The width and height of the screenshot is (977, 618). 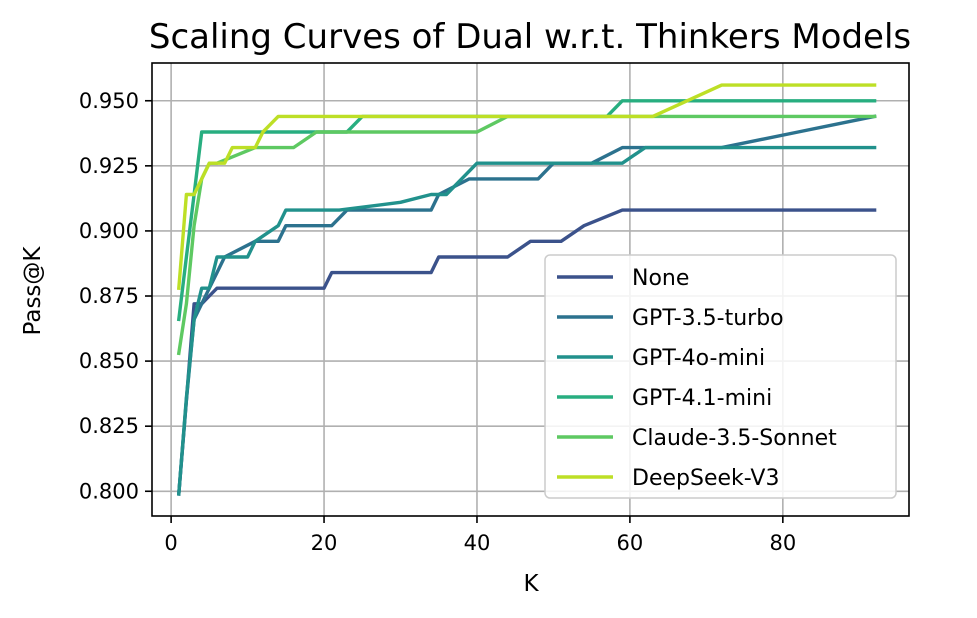 What do you see at coordinates (109, 166) in the screenshot?
I see `y-tick-label: 0.925` at bounding box center [109, 166].